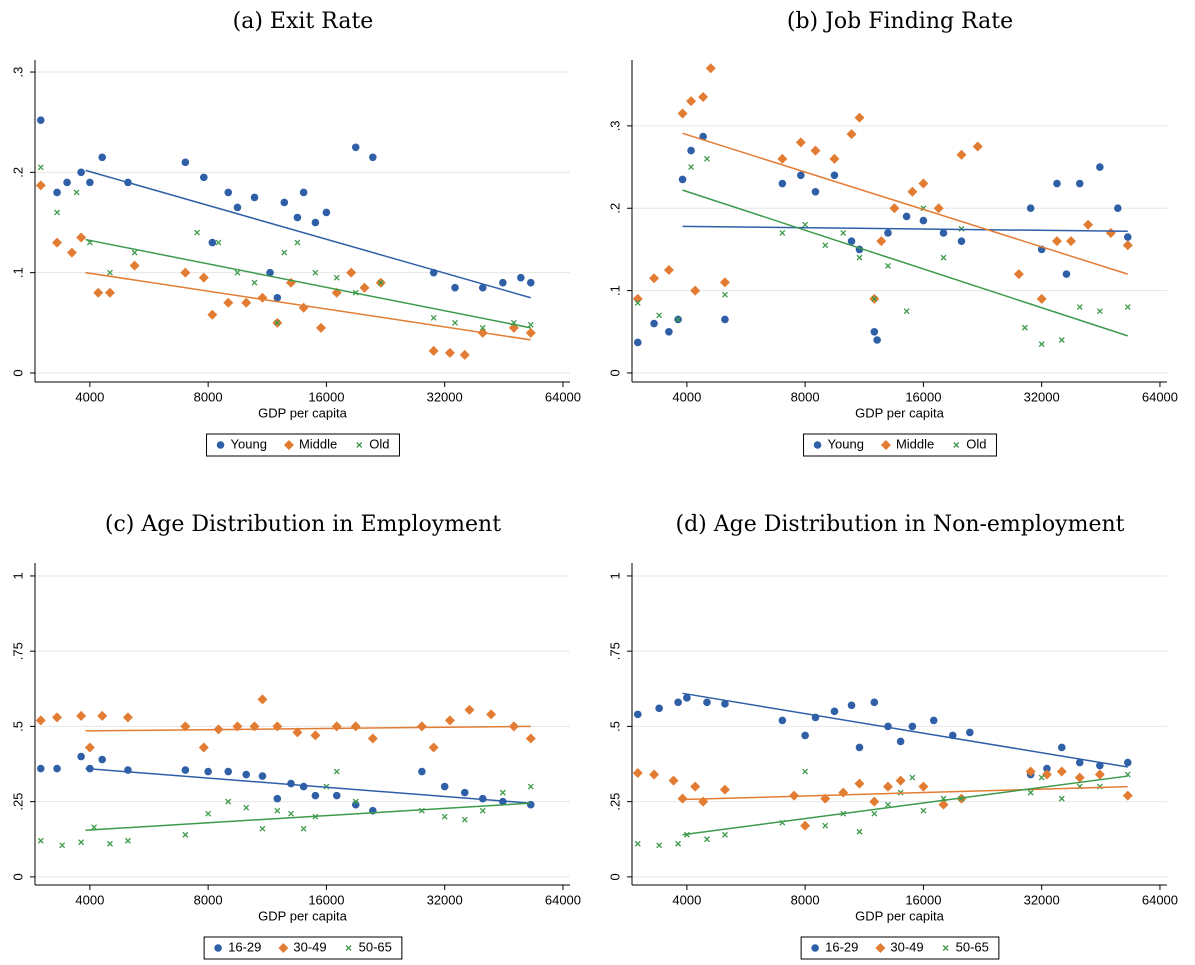  What do you see at coordinates (614, 726) in the screenshot?
I see `y-tick-label: .5` at bounding box center [614, 726].